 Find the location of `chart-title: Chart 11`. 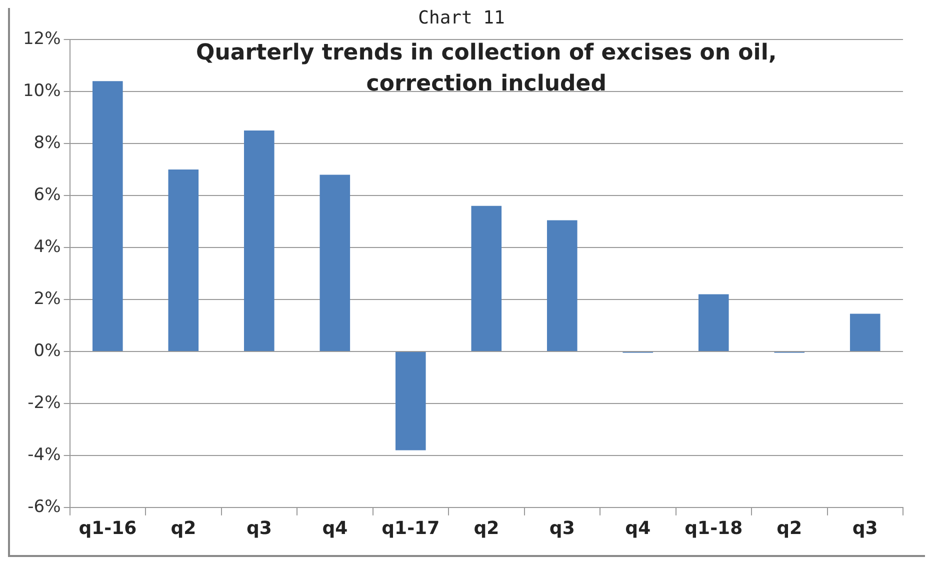

chart-title: Chart 11 is located at coordinates (461, 17).